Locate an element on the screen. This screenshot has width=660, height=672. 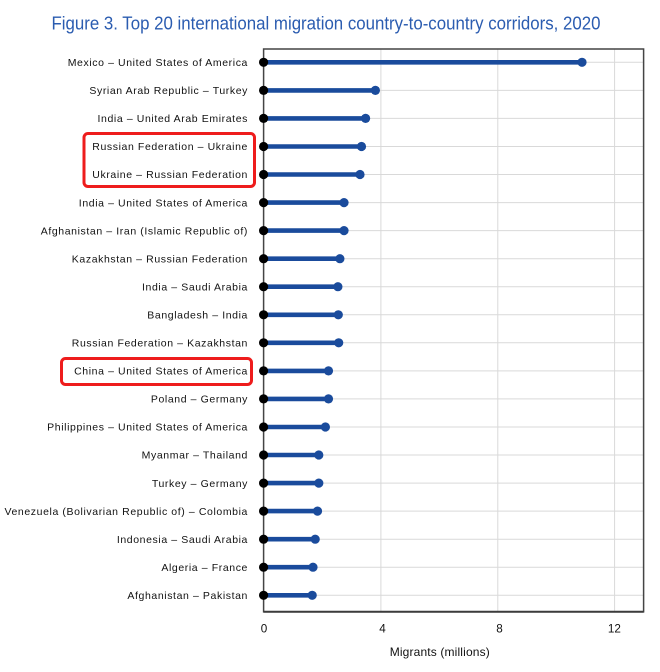
svg-text: Algeria – France is located at coordinates (204, 568).